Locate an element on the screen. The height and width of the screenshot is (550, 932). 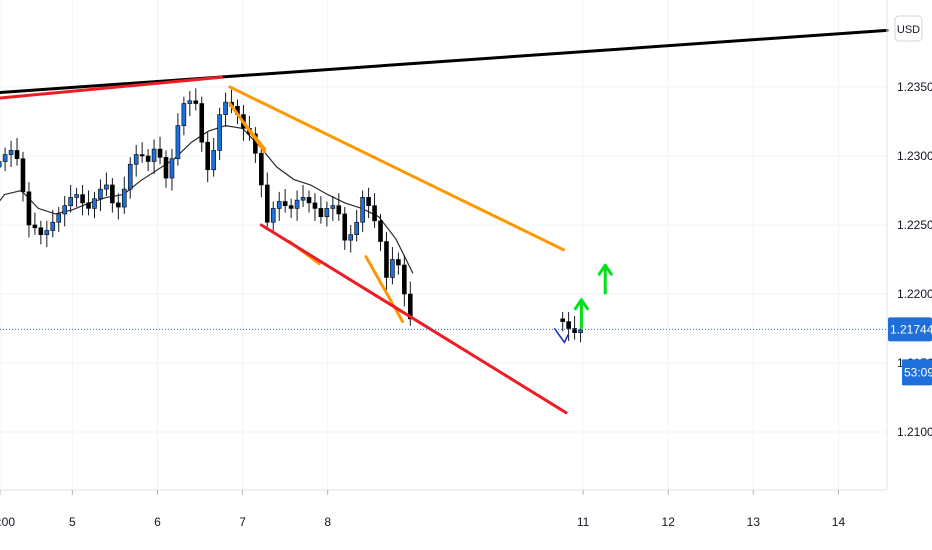
current-price-label: 1.21744 is located at coordinates (911, 329).